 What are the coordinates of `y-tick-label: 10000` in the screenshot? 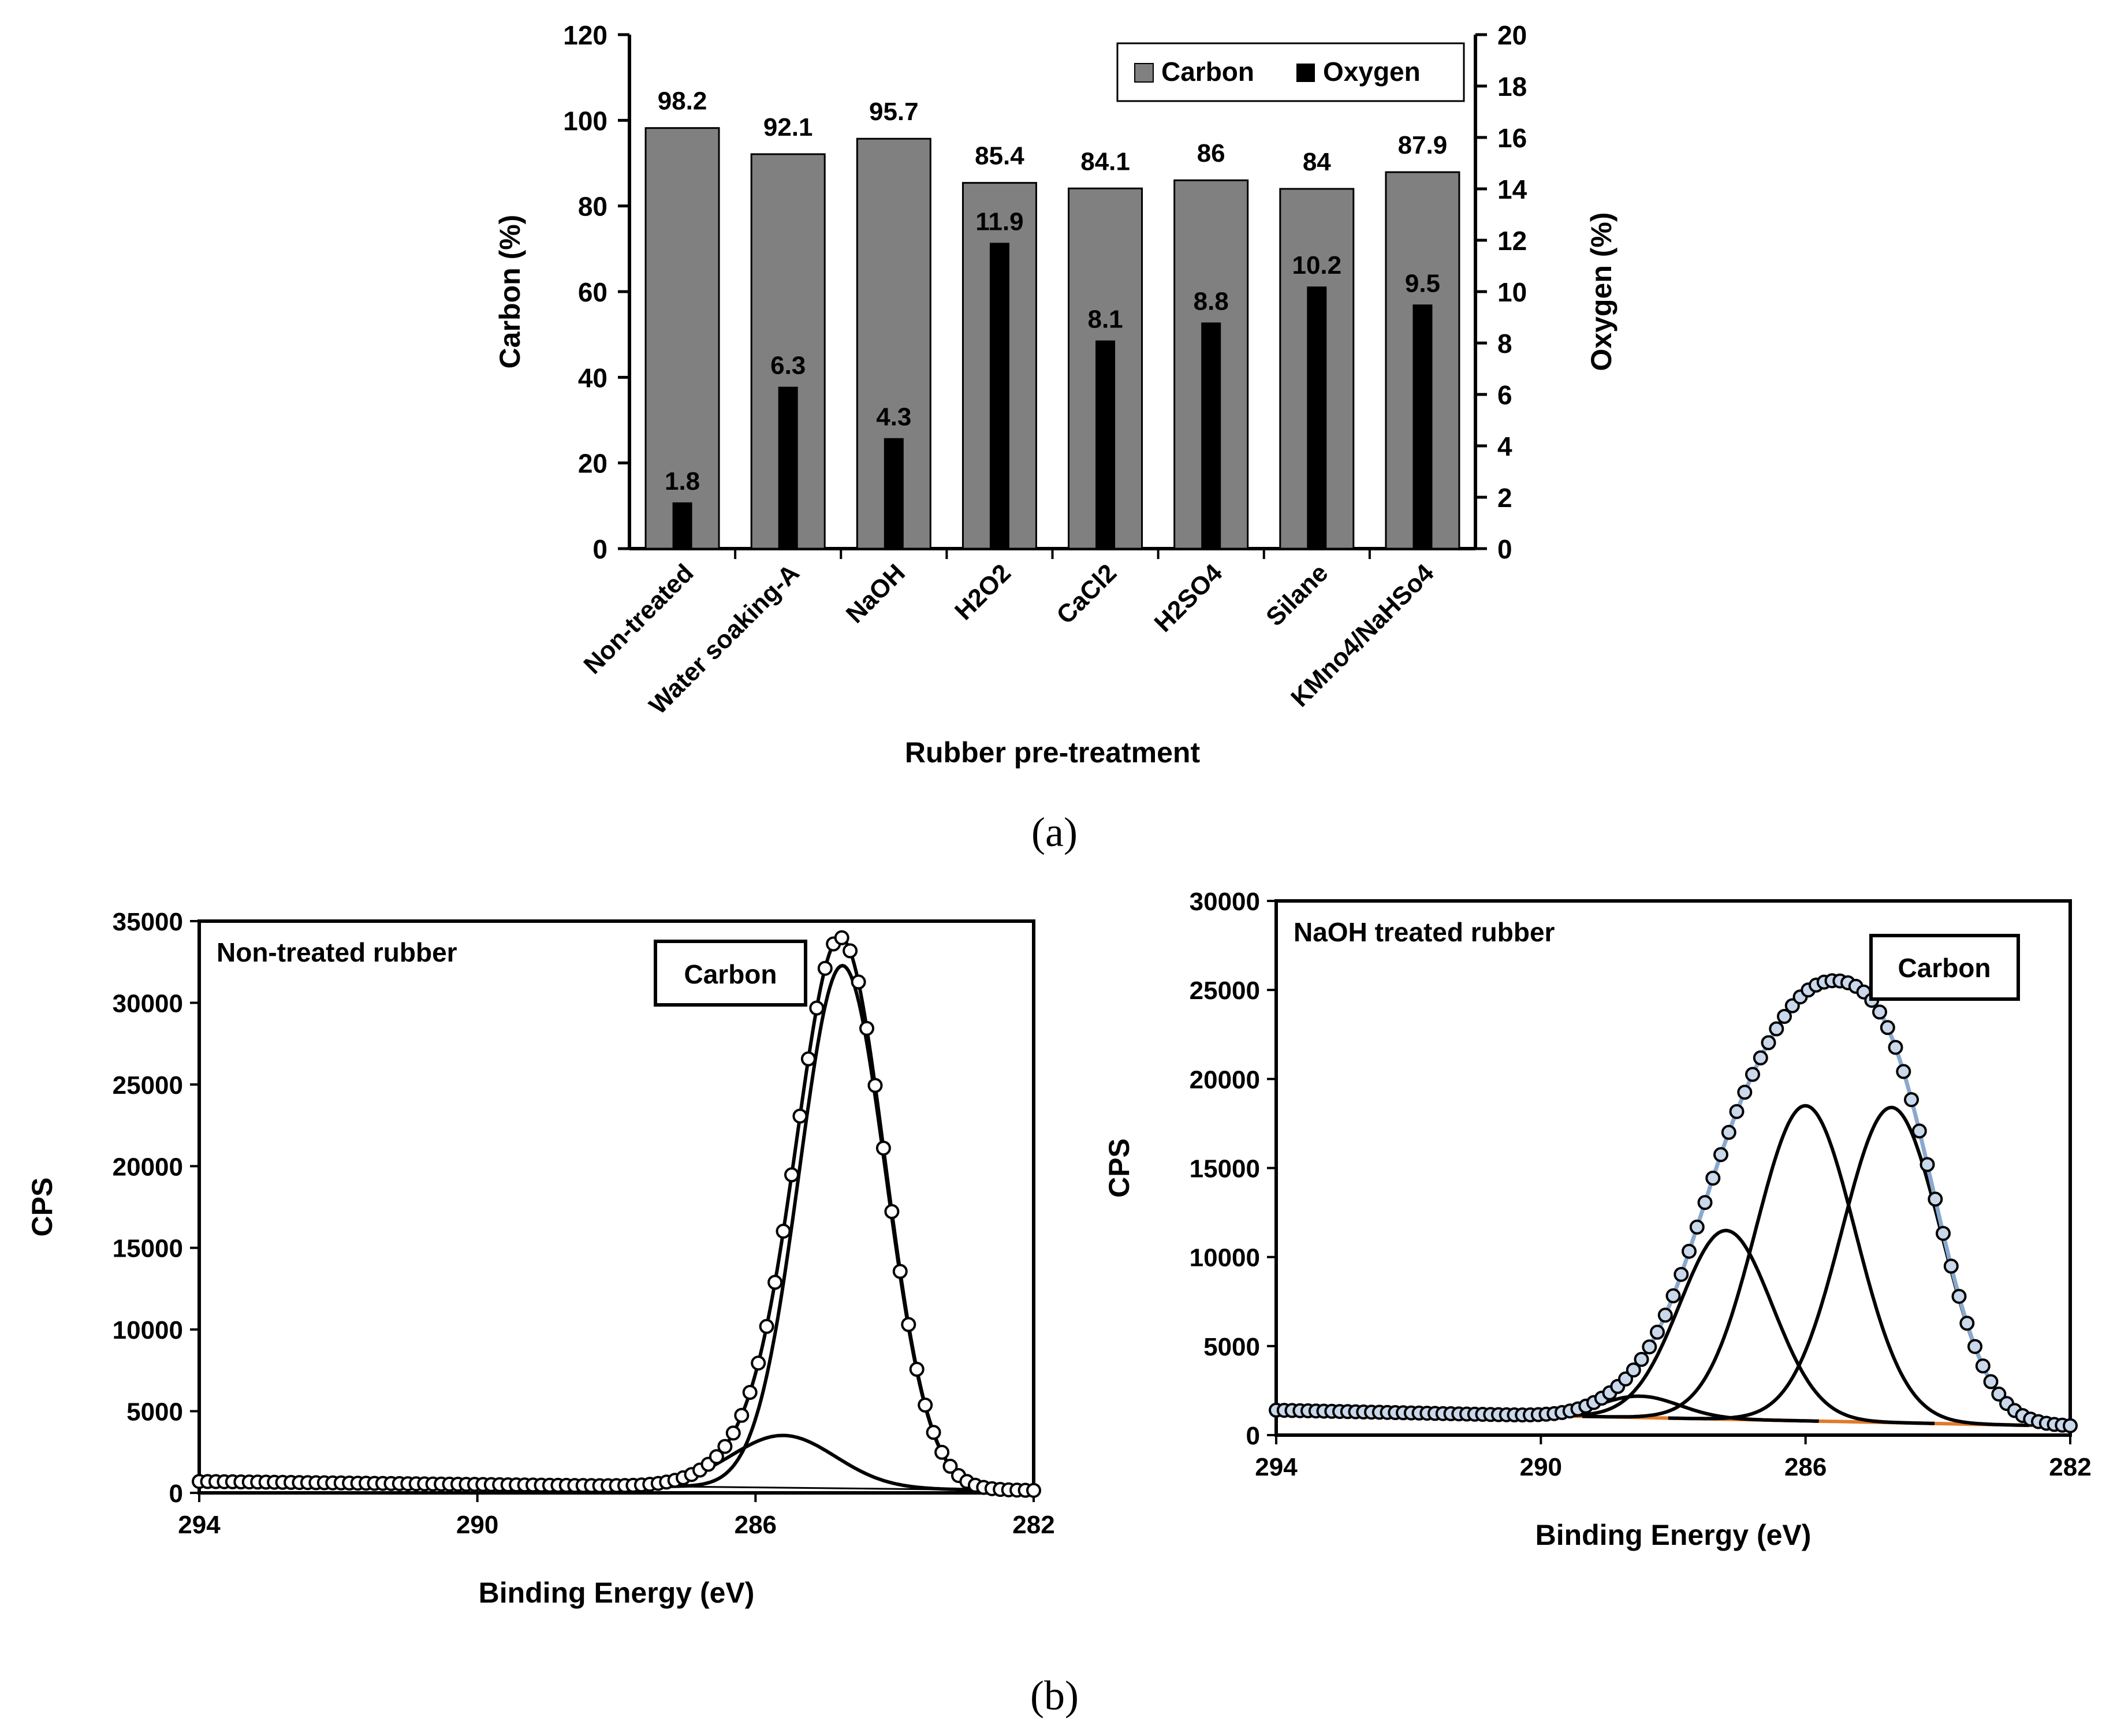 It's located at (1225, 1258).